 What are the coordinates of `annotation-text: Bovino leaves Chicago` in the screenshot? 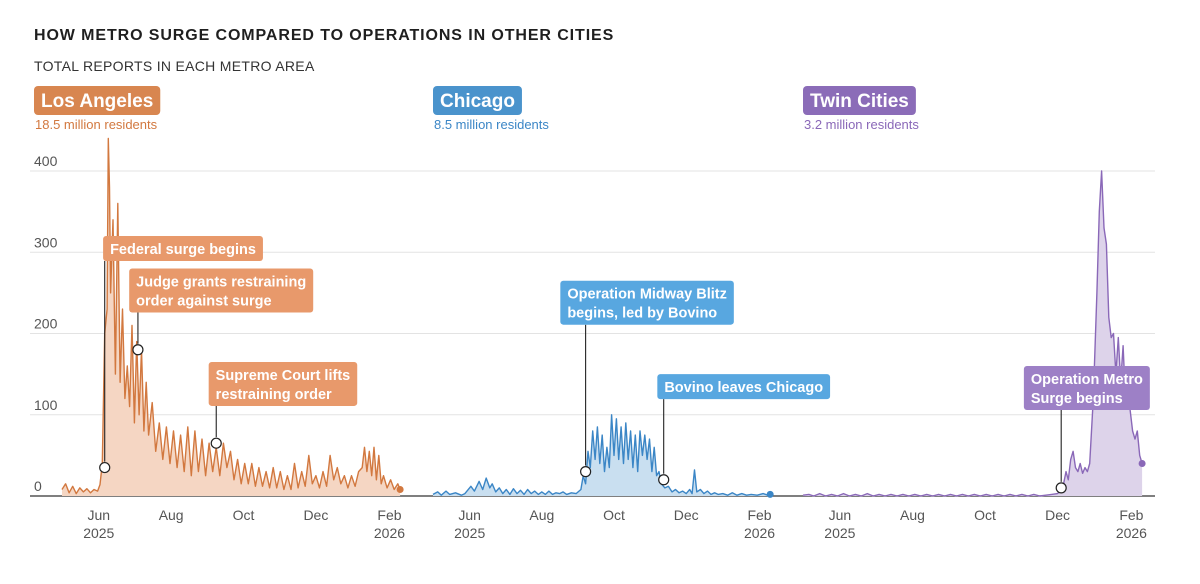 It's located at (743, 388).